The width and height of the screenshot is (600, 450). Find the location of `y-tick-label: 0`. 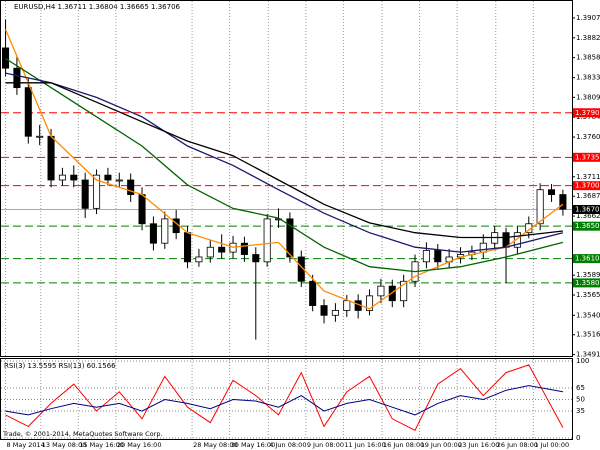

y-tick-label: 0 is located at coordinates (578, 438).